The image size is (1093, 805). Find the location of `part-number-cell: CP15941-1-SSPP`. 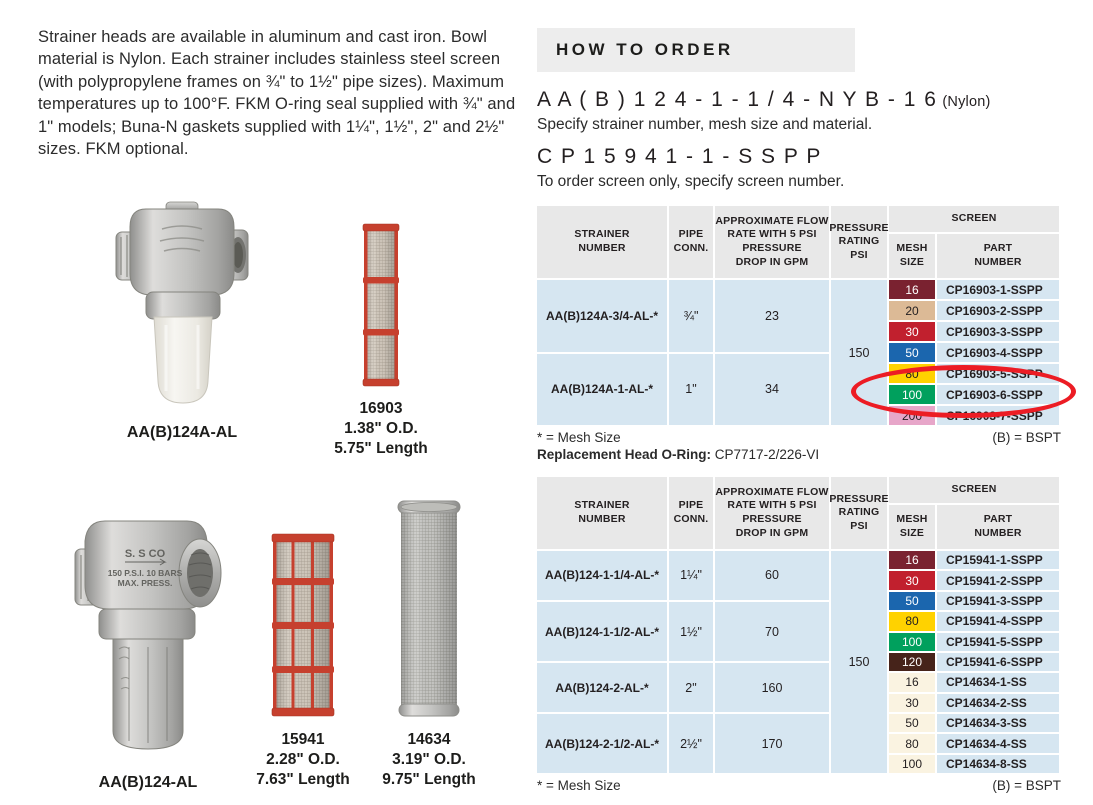

part-number-cell: CP15941-1-SSPP is located at coordinates (998, 560).